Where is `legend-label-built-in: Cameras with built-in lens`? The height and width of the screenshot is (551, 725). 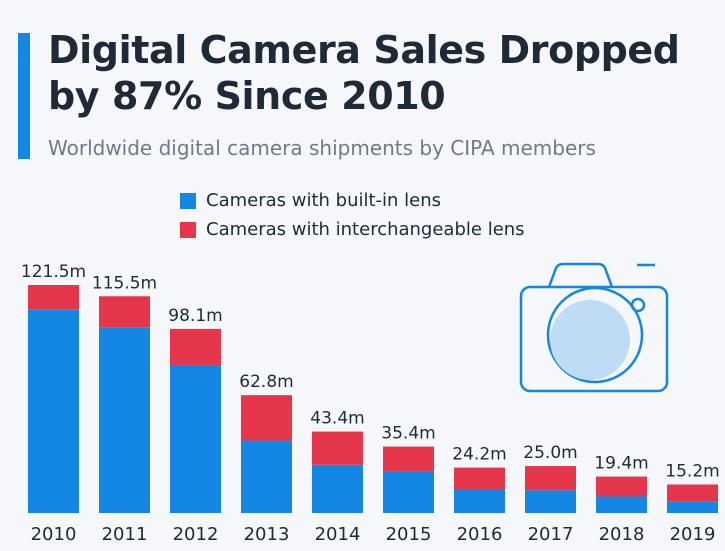 legend-label-built-in: Cameras with built-in lens is located at coordinates (324, 200).